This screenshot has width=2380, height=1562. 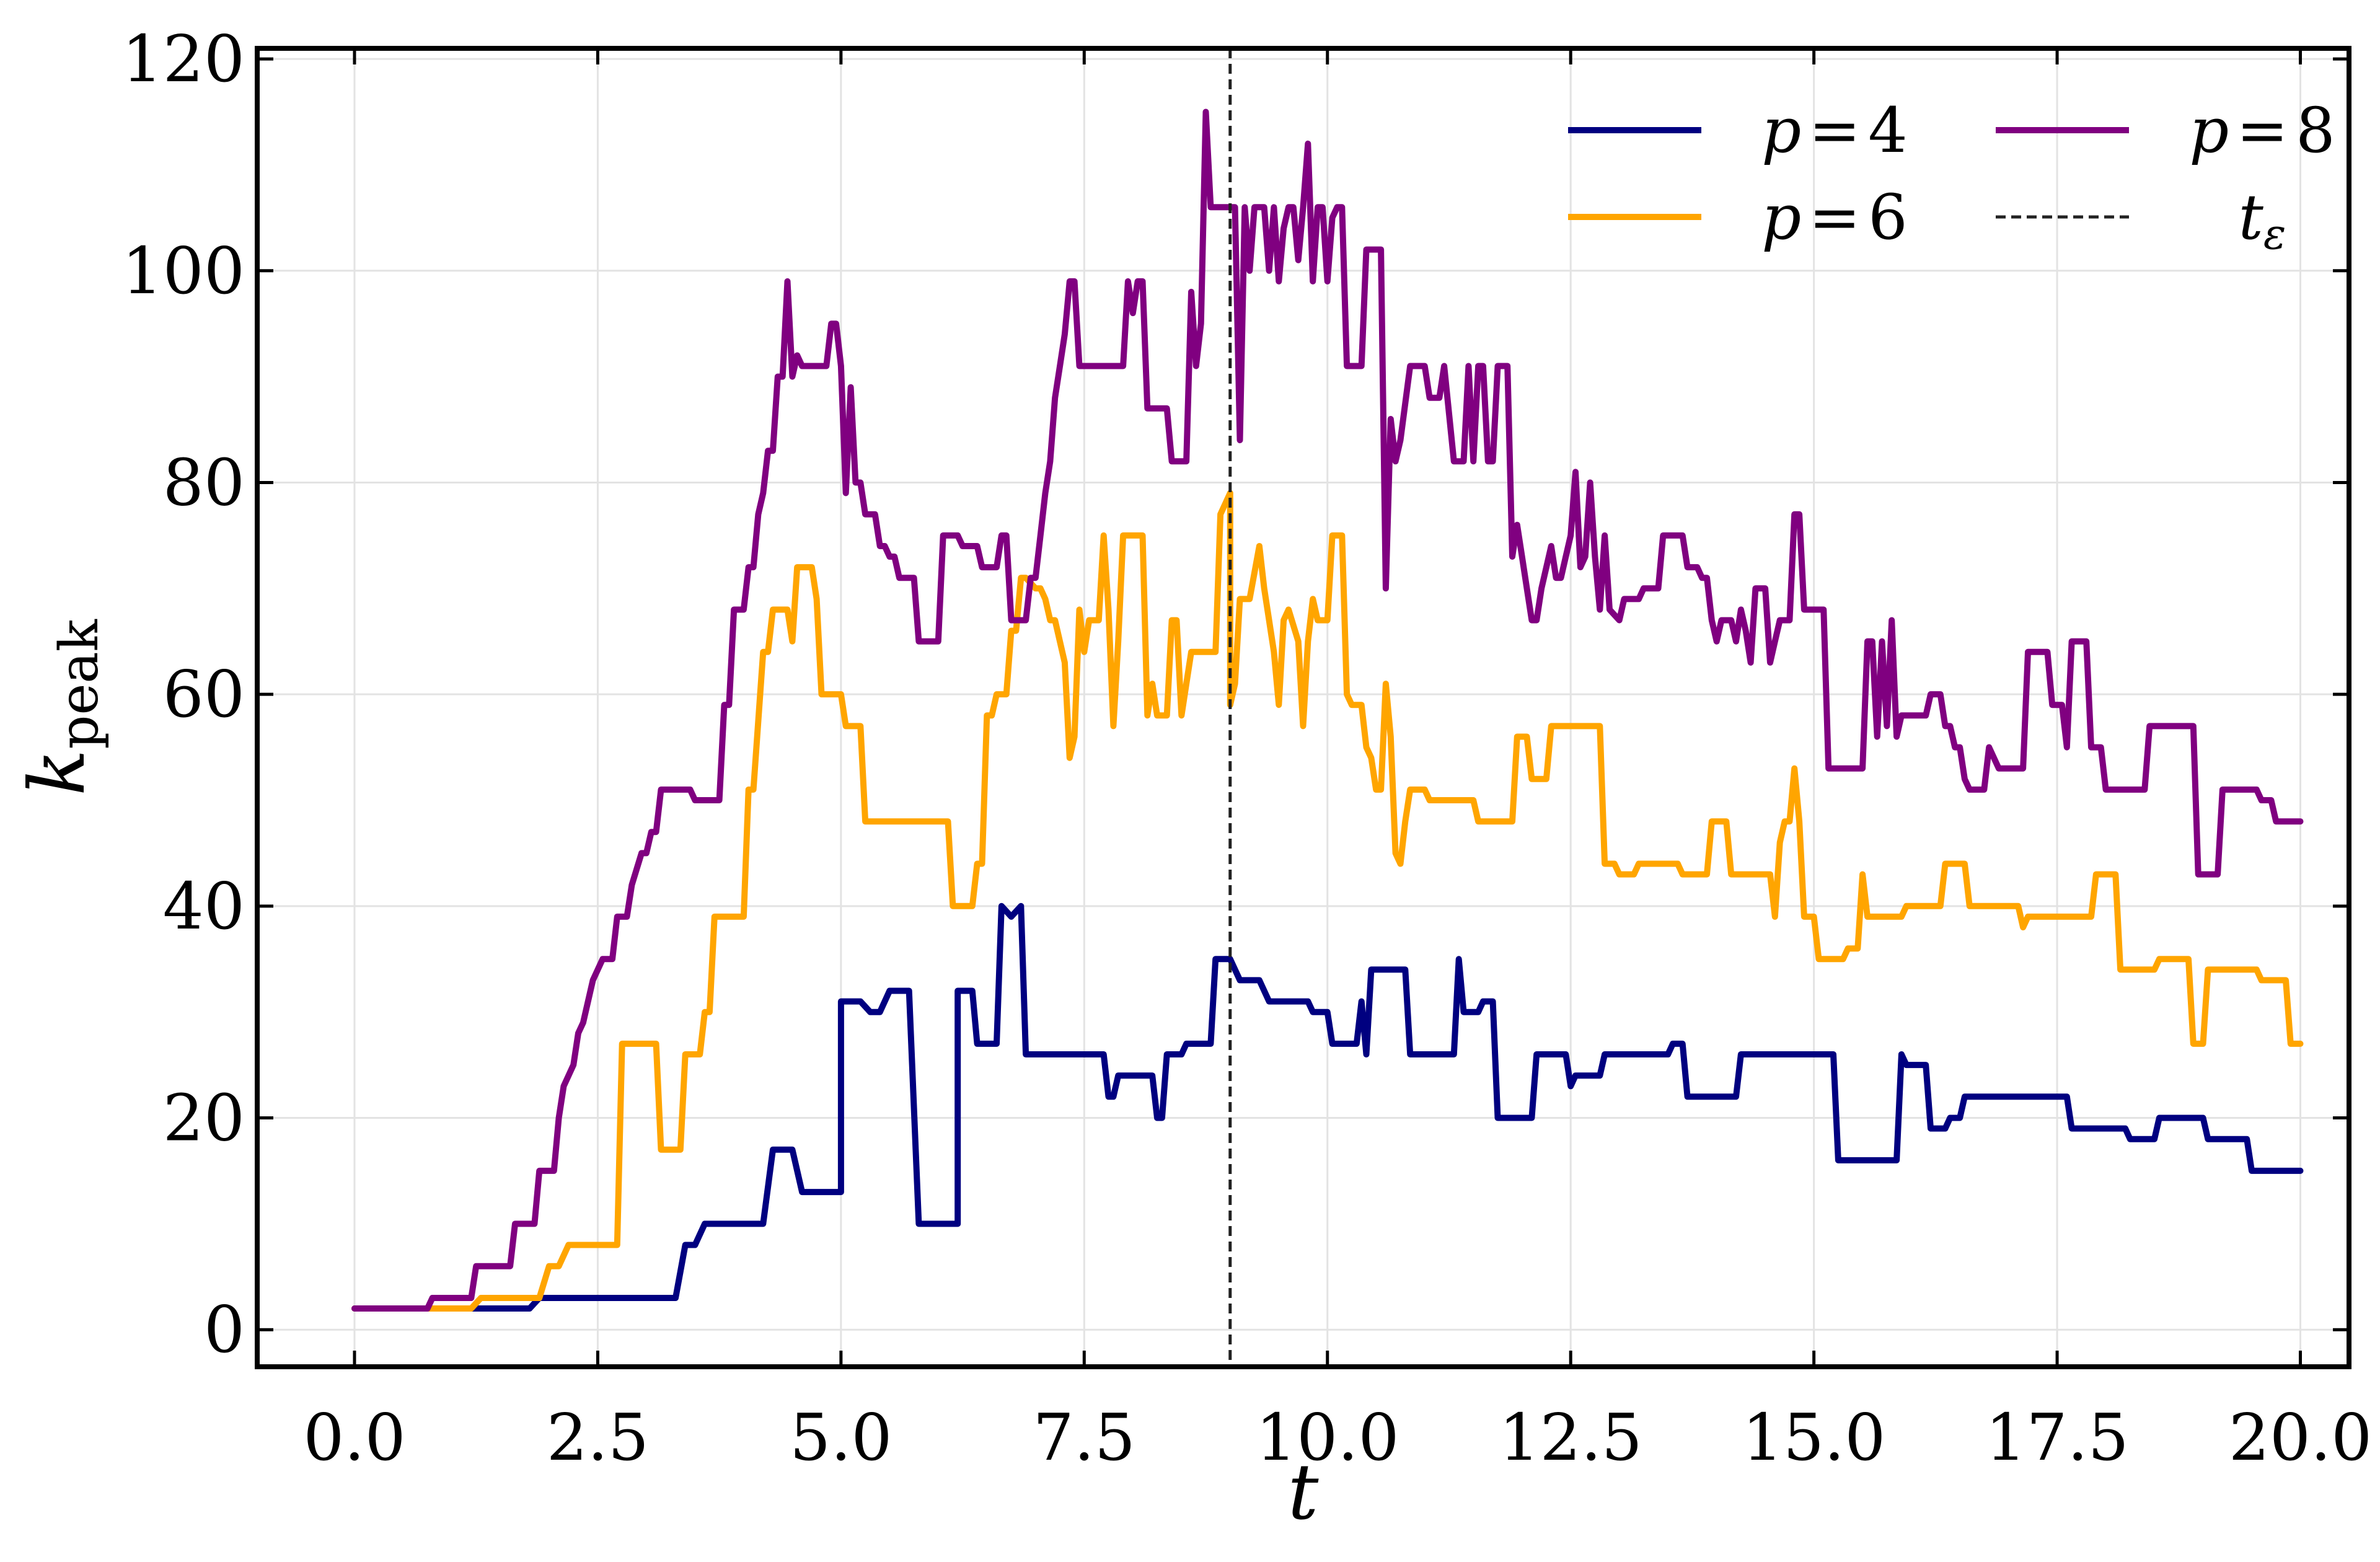 I want to click on y-tick-label: 60, so click(x=204, y=694).